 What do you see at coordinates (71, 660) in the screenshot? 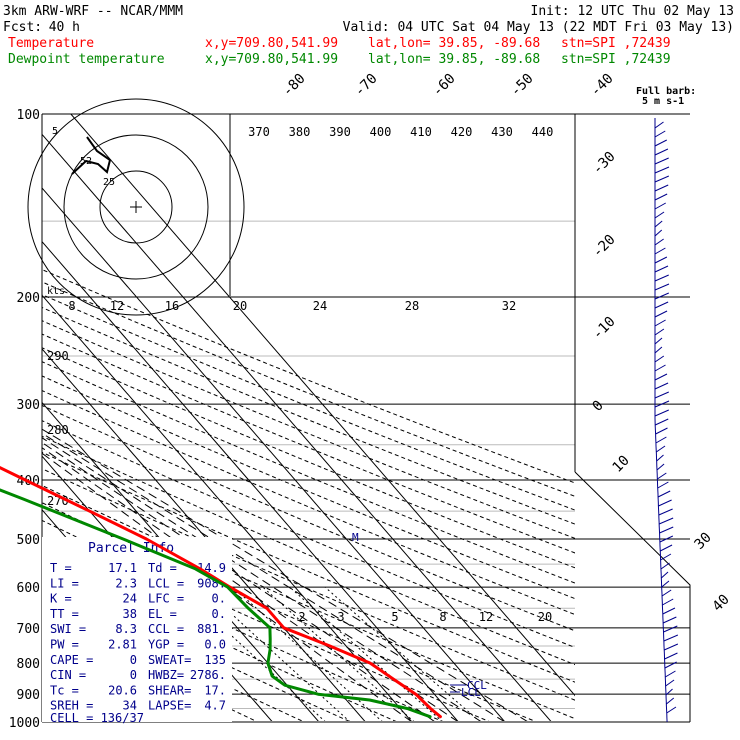
I see `parcel-key: CAPE =` at bounding box center [71, 660].